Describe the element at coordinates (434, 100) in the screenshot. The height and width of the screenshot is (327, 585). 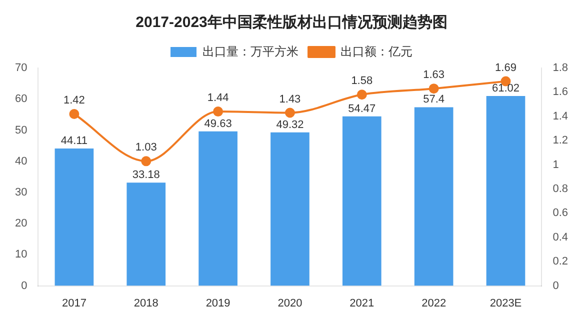
I see `data-label: 57.4` at that location.